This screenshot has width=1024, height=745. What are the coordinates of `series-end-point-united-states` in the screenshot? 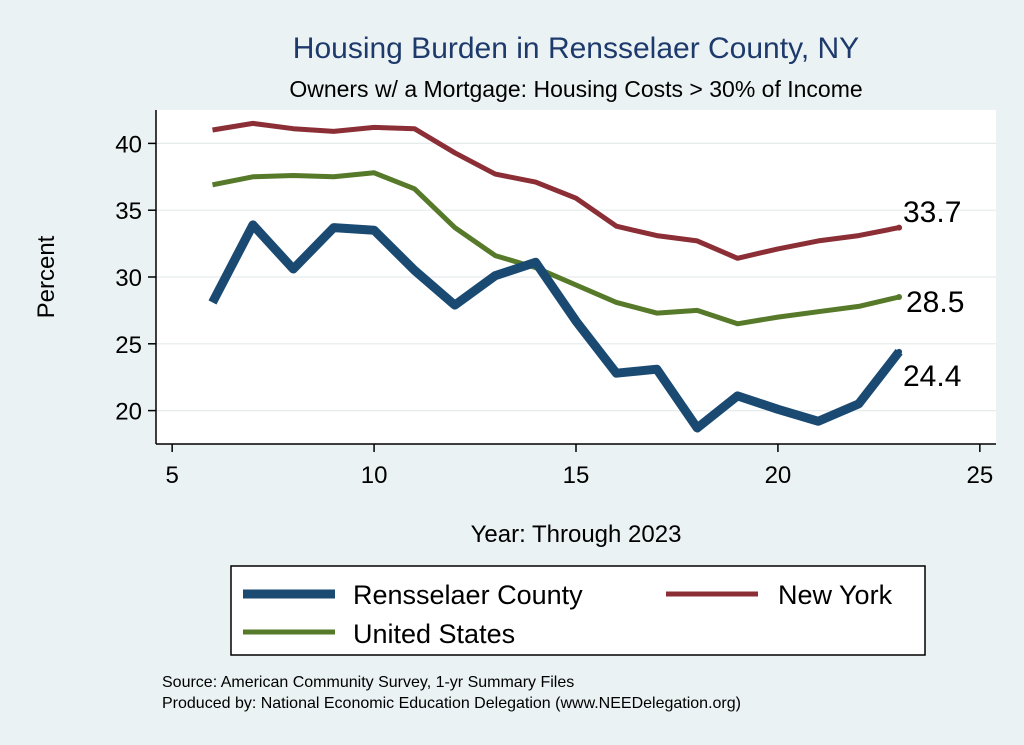 It's located at (899, 297).